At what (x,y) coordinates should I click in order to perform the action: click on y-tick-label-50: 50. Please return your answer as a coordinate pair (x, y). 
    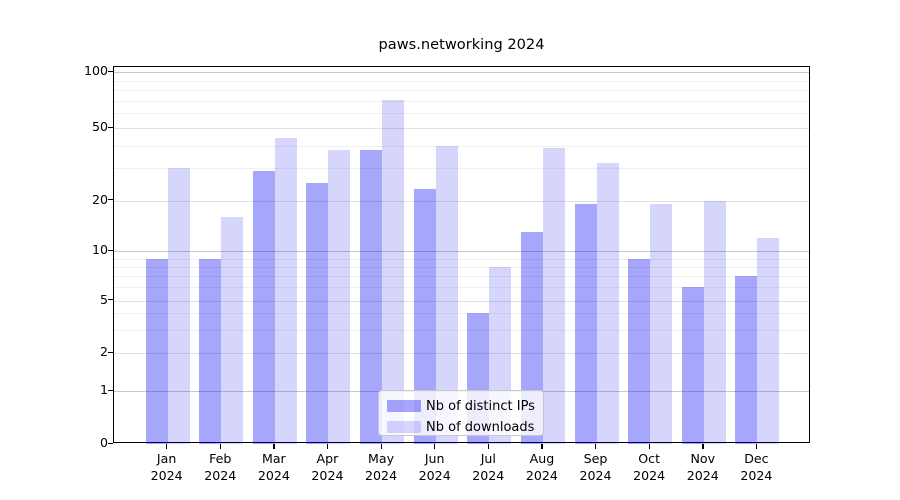
    Looking at the image, I should click on (99, 126).